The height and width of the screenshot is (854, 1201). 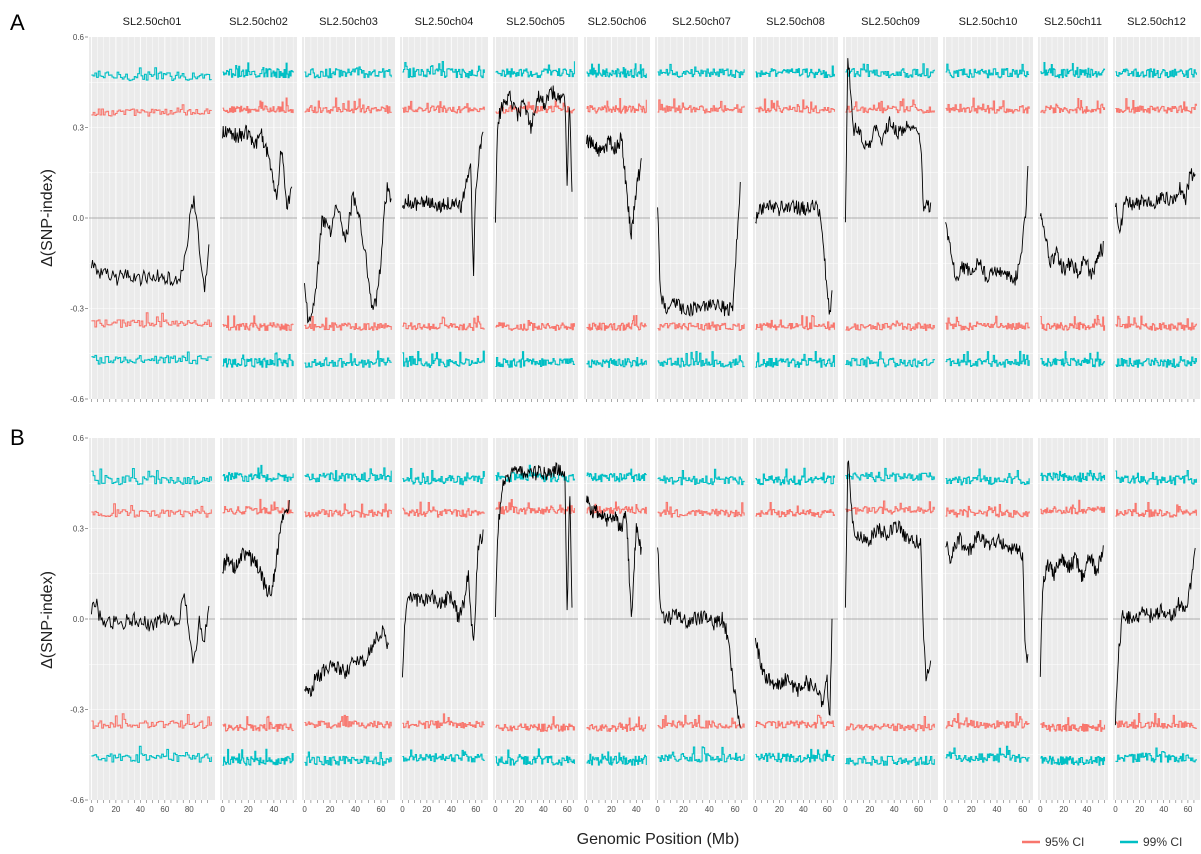 What do you see at coordinates (535, 626) in the screenshot?
I see `facet-SL2.50ch05: 0 20 40 60` at bounding box center [535, 626].